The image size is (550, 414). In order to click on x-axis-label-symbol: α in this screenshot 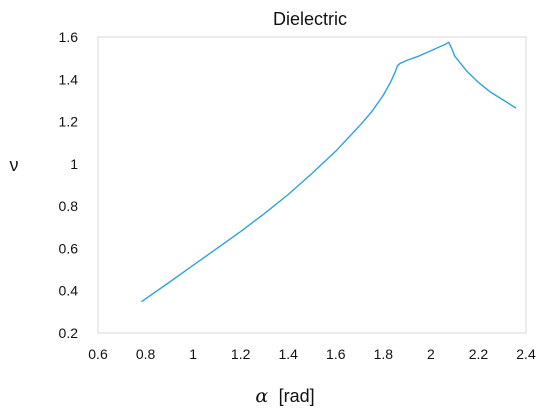, I will do `click(261, 396)`.